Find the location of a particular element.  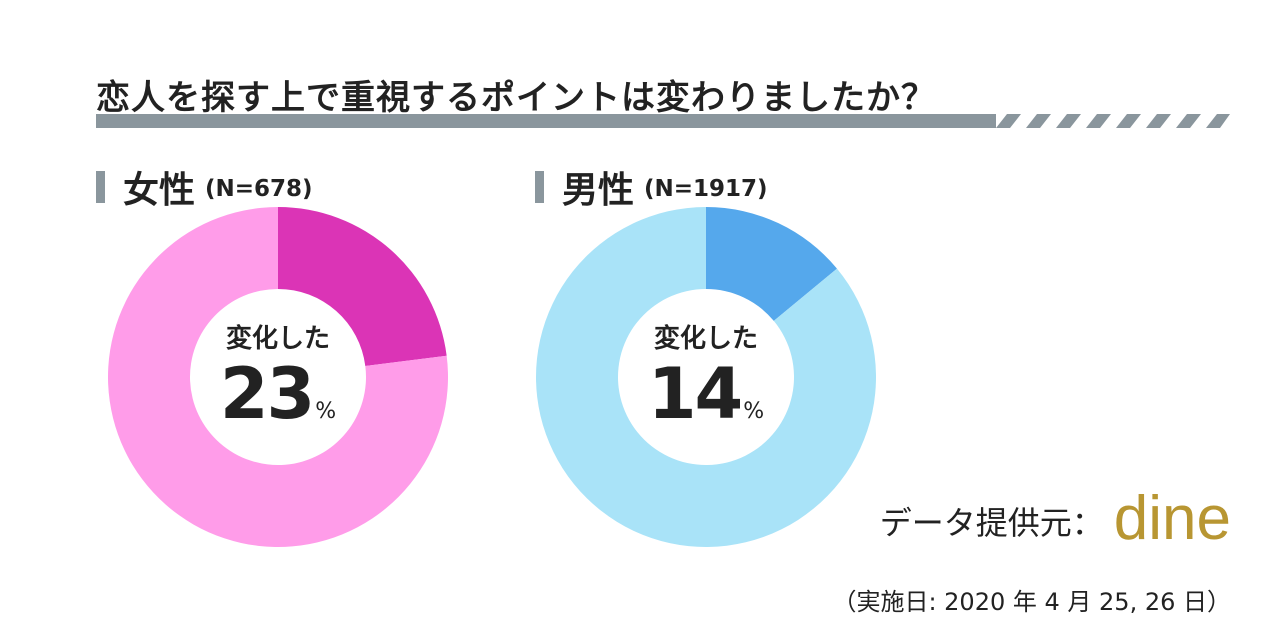

female-section-label: 女性 (N=678) is located at coordinates (204, 188).